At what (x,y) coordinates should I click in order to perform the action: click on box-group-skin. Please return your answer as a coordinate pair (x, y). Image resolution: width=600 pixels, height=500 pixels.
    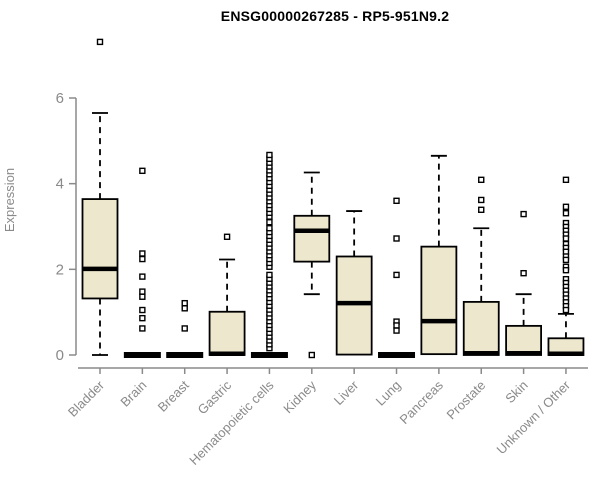
    Looking at the image, I should click on (524, 283).